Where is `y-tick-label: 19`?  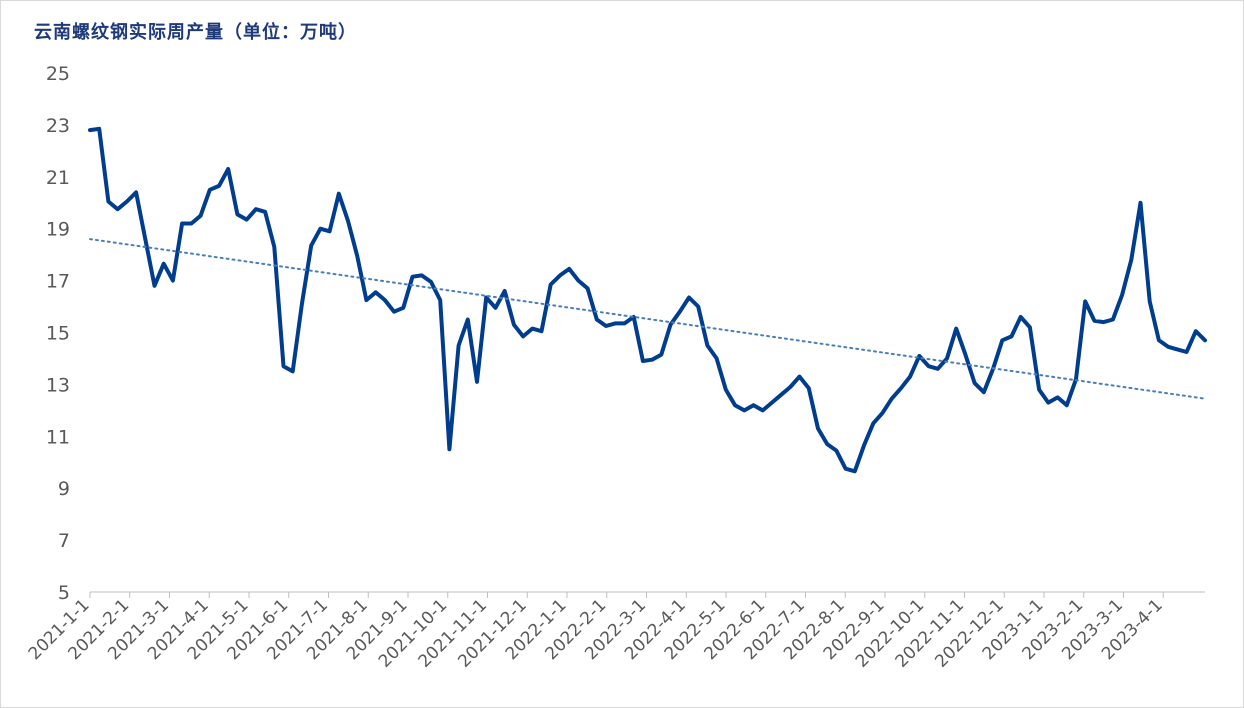
y-tick-label: 19 is located at coordinates (58, 230).